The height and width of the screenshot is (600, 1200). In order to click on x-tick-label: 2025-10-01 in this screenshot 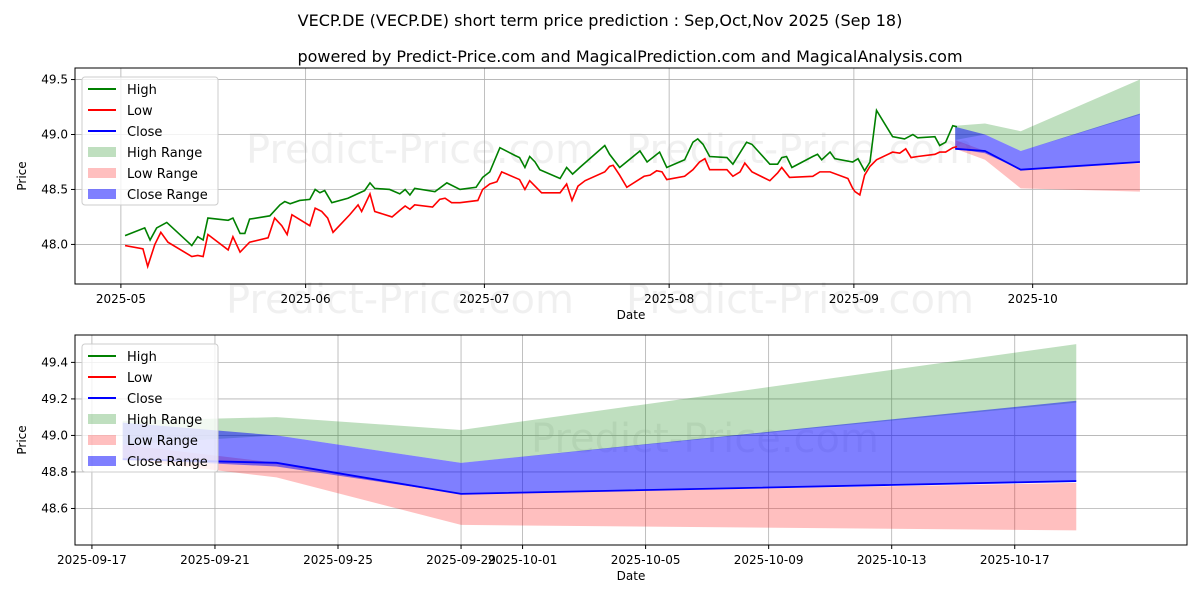, I will do `click(523, 560)`.